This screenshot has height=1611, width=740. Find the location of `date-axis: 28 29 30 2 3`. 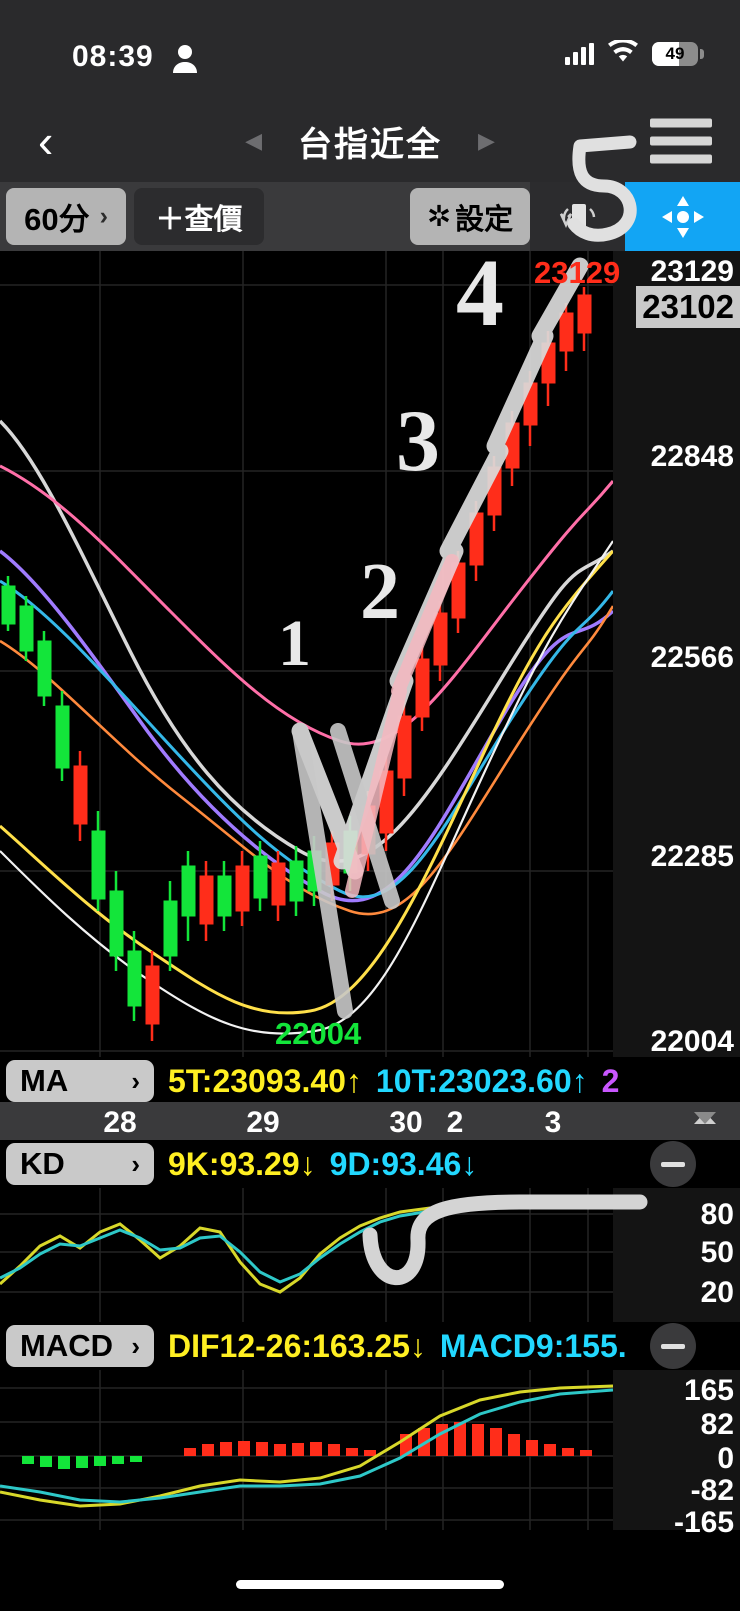

date-axis: 28 29 30 2 3 is located at coordinates (370, 1124).